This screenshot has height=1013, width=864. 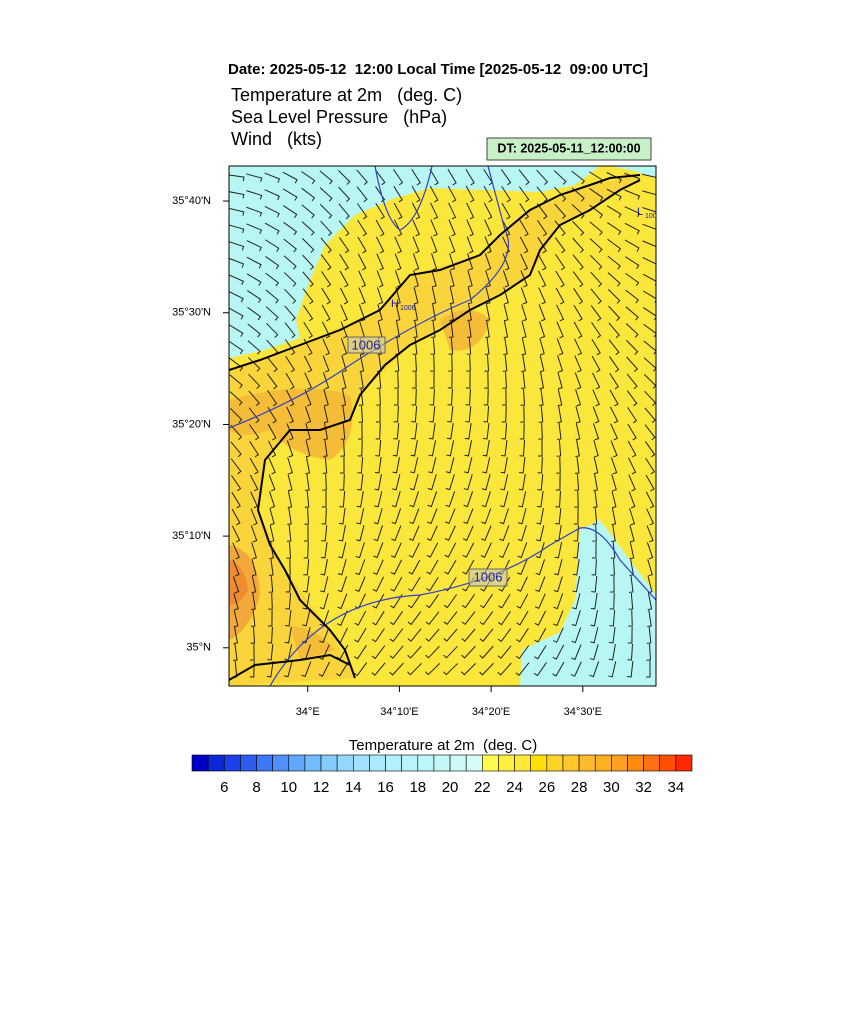 What do you see at coordinates (643, 787) in the screenshot?
I see `colorbar-tick-label: 32` at bounding box center [643, 787].